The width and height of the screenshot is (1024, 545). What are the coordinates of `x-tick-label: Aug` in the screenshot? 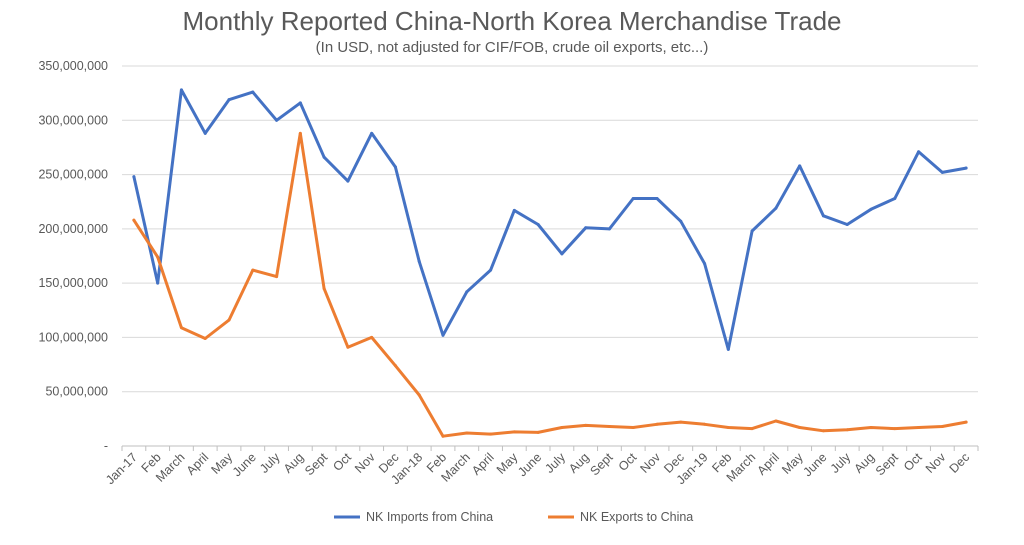 It's located at (579, 463).